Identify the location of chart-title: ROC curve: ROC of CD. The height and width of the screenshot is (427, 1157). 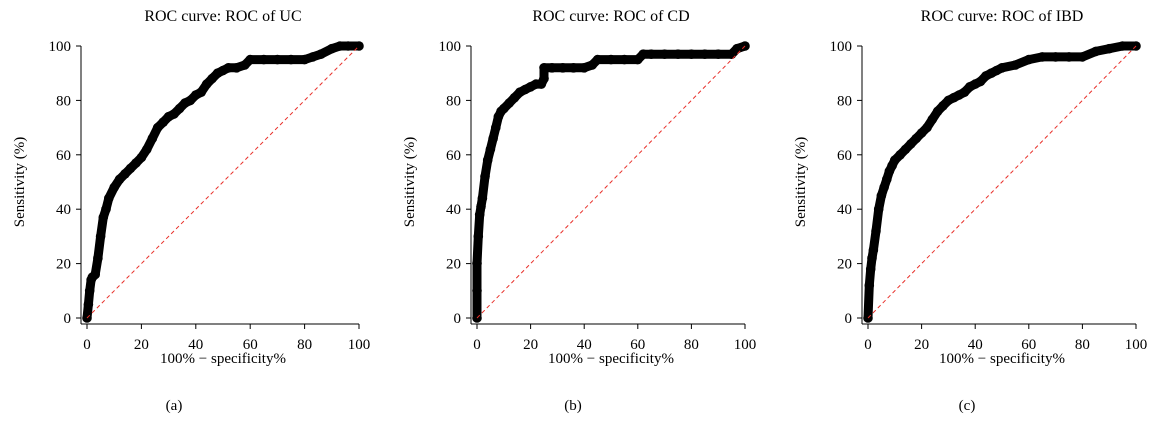
(610, 16).